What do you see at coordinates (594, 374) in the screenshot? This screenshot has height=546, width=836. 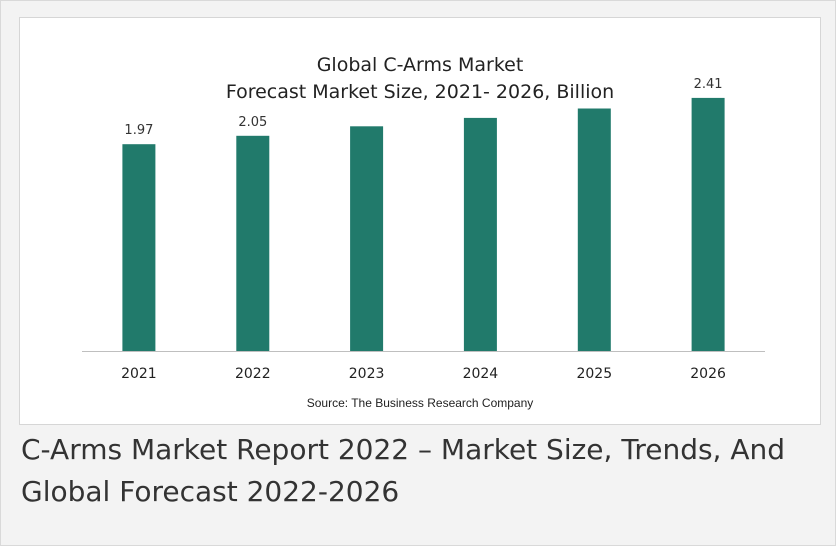 I see `x-tick-label-2025: 2025` at bounding box center [594, 374].